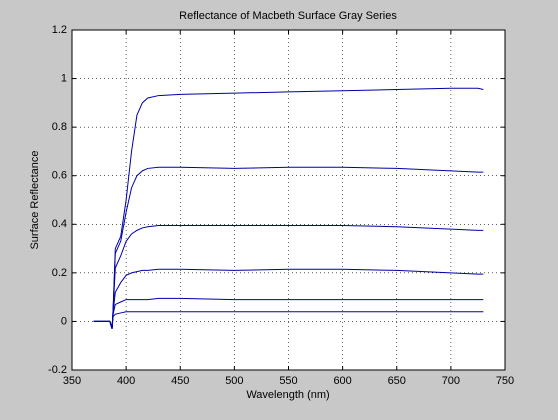  What do you see at coordinates (59, 176) in the screenshot?
I see `y-tick-label: 0.6` at bounding box center [59, 176].